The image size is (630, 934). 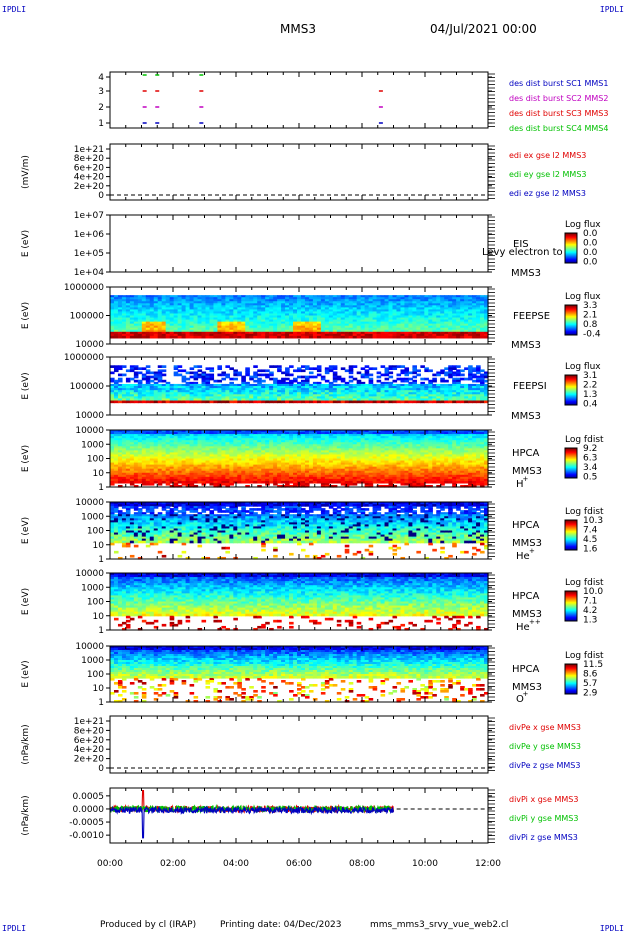 What do you see at coordinates (590, 234) in the screenshot?
I see `colorbar-value: 0.0` at bounding box center [590, 234].